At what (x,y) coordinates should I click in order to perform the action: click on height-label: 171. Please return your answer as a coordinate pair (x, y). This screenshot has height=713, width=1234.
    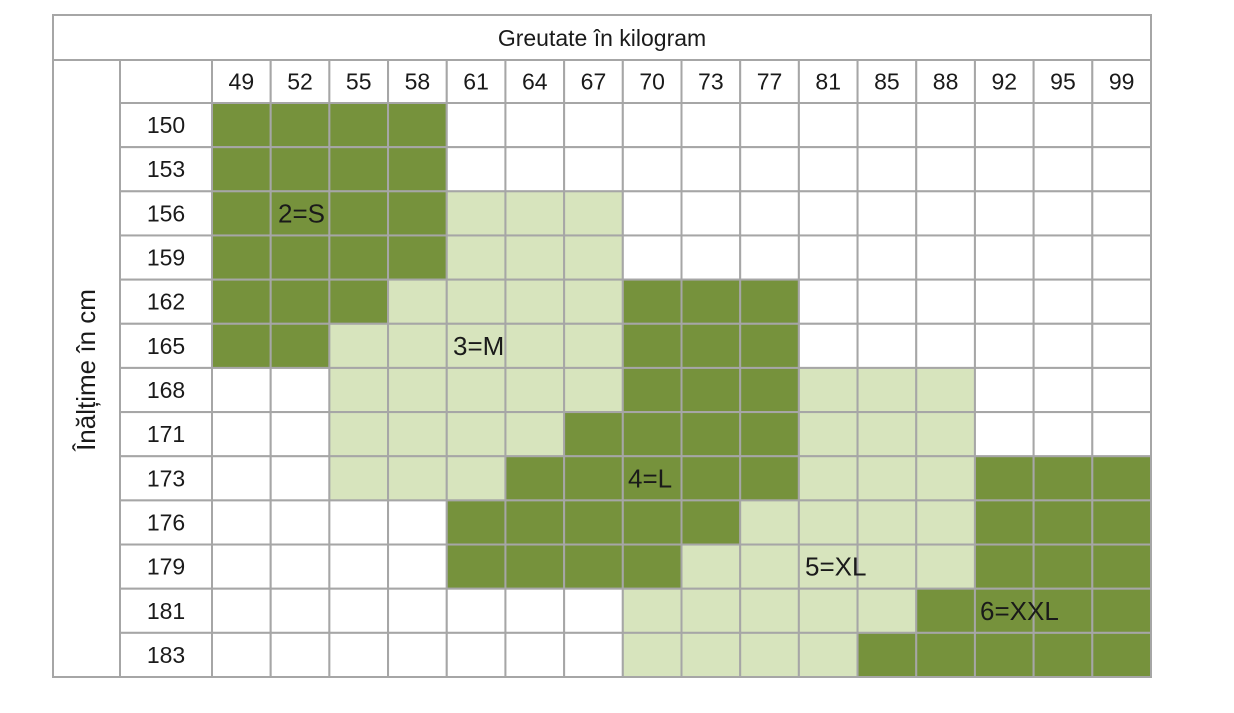
    Looking at the image, I should click on (166, 434).